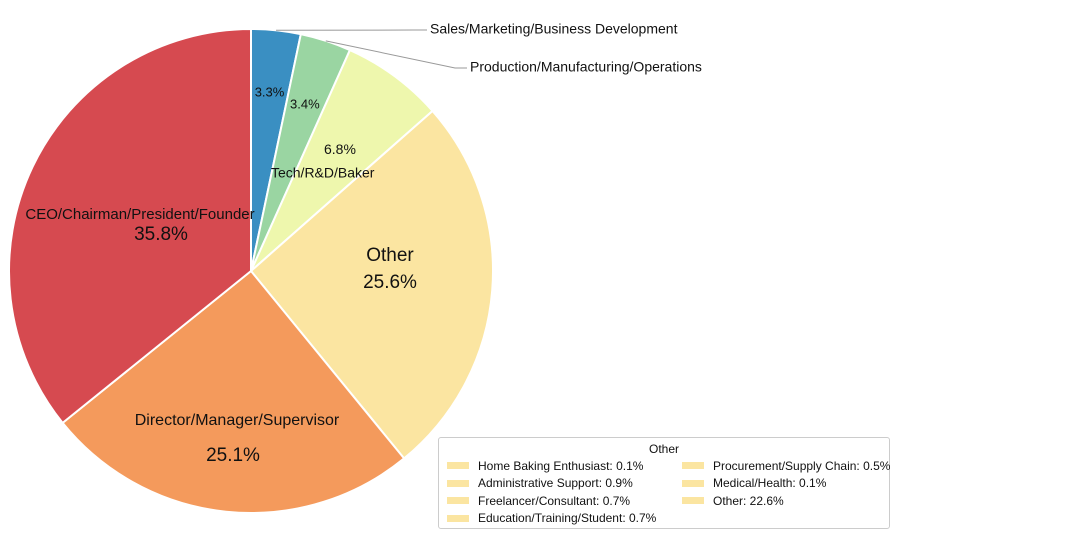 This screenshot has width=1080, height=538. Describe the element at coordinates (270, 91) in the screenshot. I see `slice-percent-label-sales-marketing-business-development: 3.3%` at that location.